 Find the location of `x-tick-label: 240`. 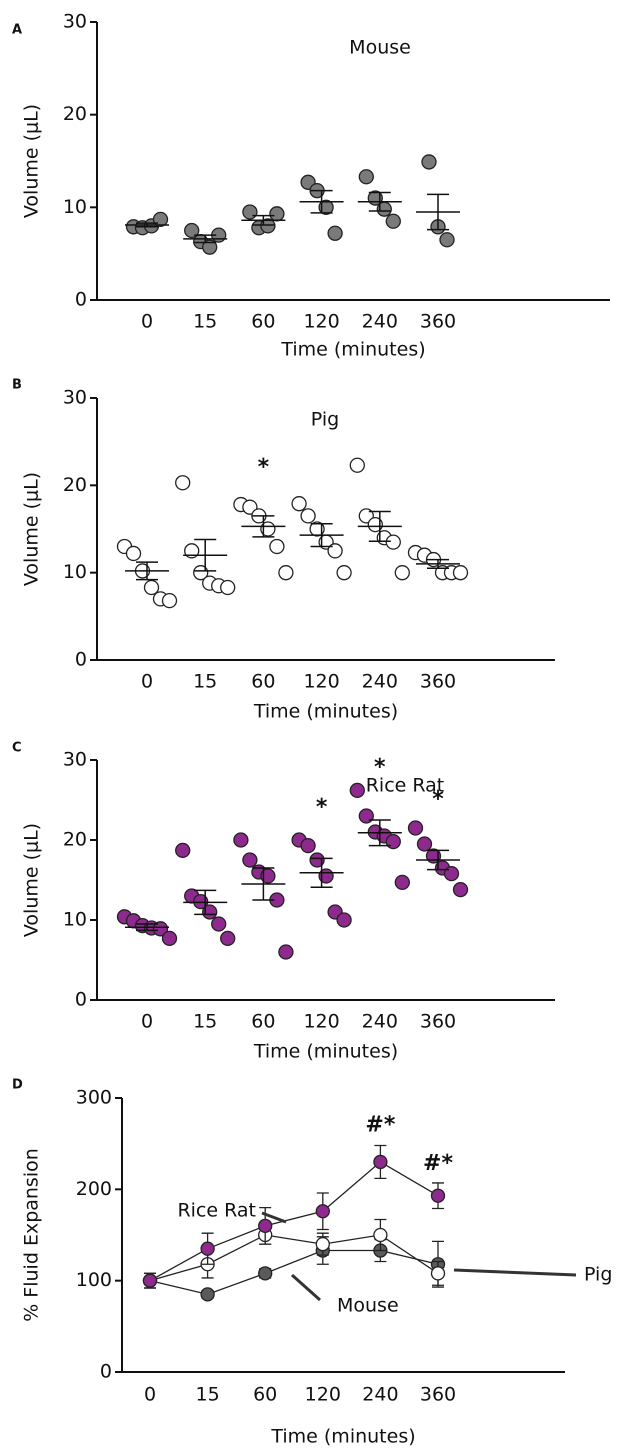

x-tick-label: 240 is located at coordinates (380, 1022).